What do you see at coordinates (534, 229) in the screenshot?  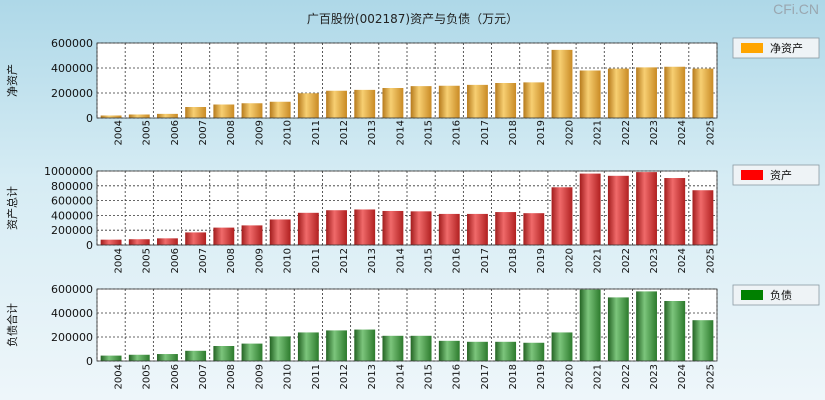 I see `bar-assets-2019` at bounding box center [534, 229].